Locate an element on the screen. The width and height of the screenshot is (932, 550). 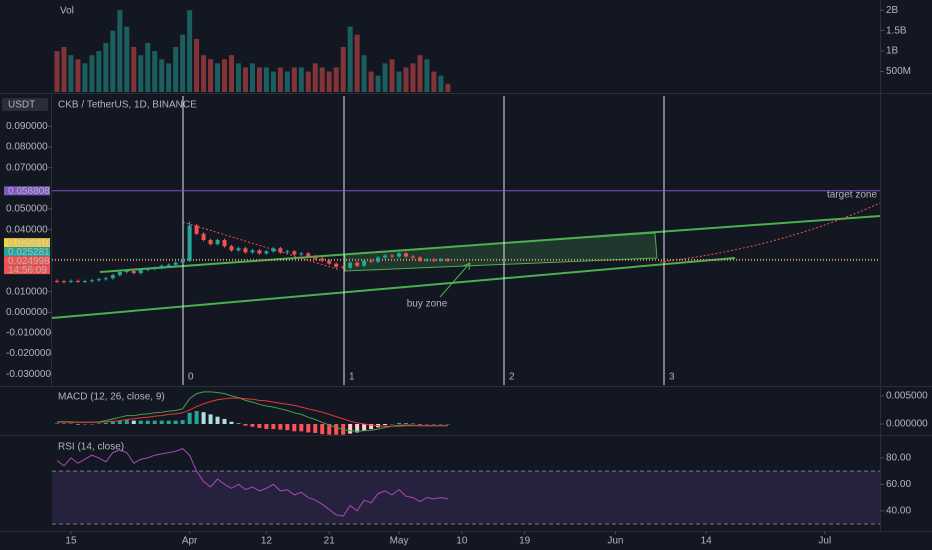
rsi-line is located at coordinates (252, 482).